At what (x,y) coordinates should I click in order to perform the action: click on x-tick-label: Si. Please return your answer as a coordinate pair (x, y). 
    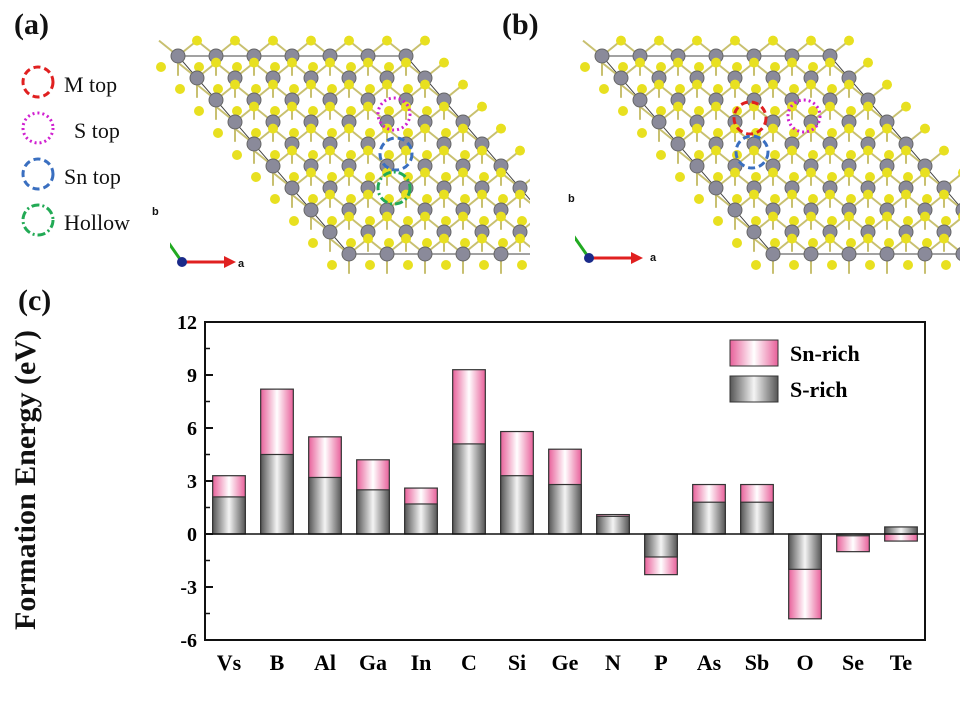
    Looking at the image, I should click on (517, 662).